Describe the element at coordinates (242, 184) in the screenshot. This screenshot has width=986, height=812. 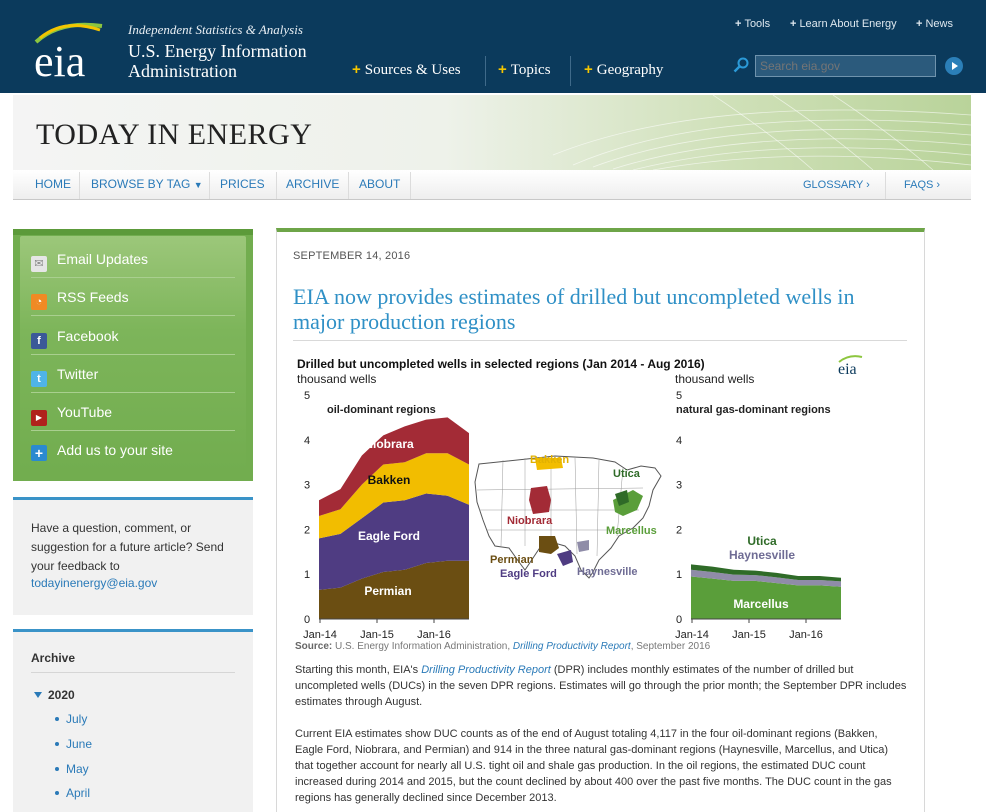
I see `subnav-prices: PRICES` at that location.